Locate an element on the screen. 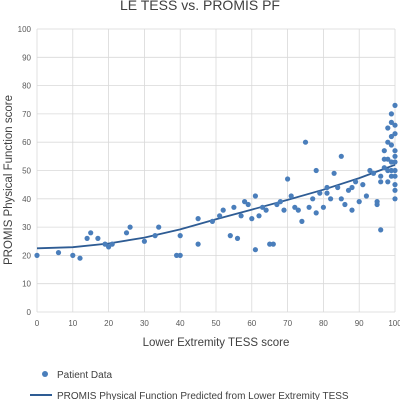 The width and height of the screenshot is (400, 400). x-tick-label: 100 is located at coordinates (394, 323).